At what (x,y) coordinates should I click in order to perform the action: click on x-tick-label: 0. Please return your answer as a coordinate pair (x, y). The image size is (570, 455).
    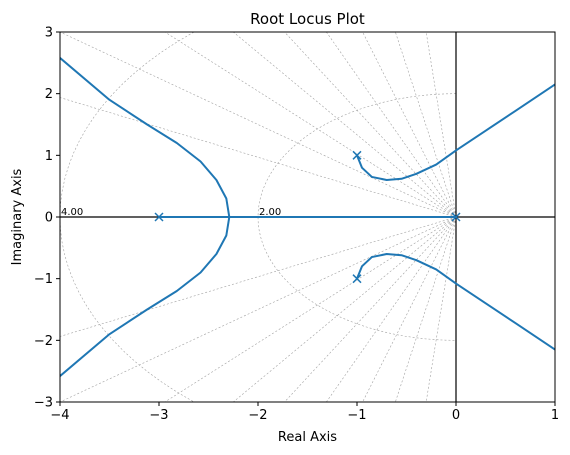
    Looking at the image, I should click on (456, 415).